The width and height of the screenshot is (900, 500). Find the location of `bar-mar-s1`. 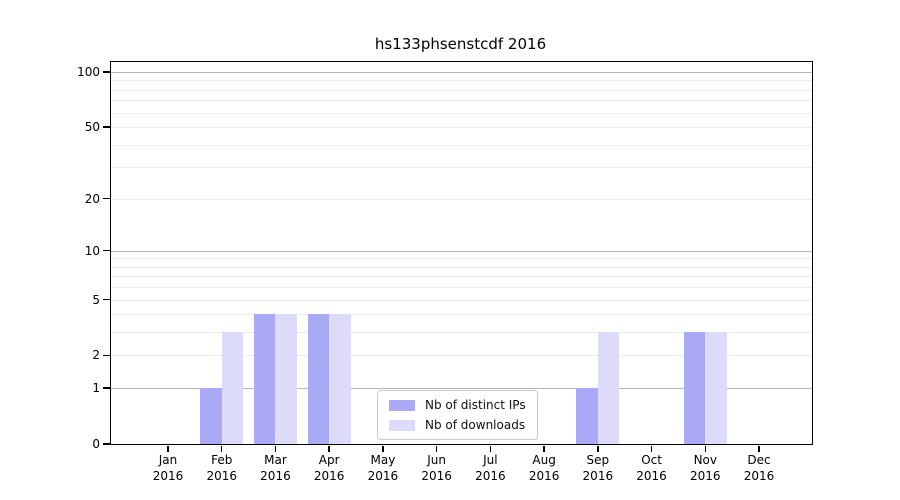

bar-mar-s1 is located at coordinates (286, 379).